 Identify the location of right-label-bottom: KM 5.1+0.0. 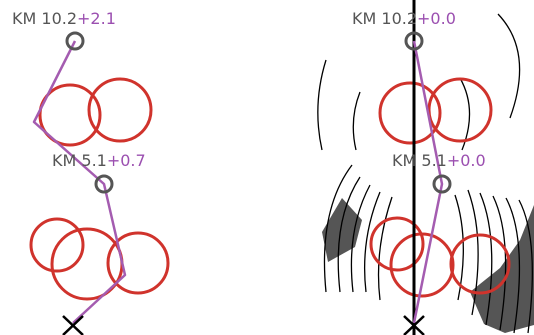
(439, 160).